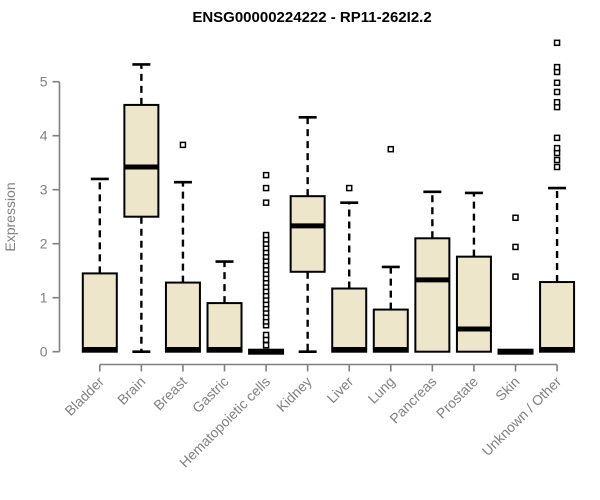 The image size is (600, 500). Describe the element at coordinates (182, 247) in the screenshot. I see `box-breast` at that location.